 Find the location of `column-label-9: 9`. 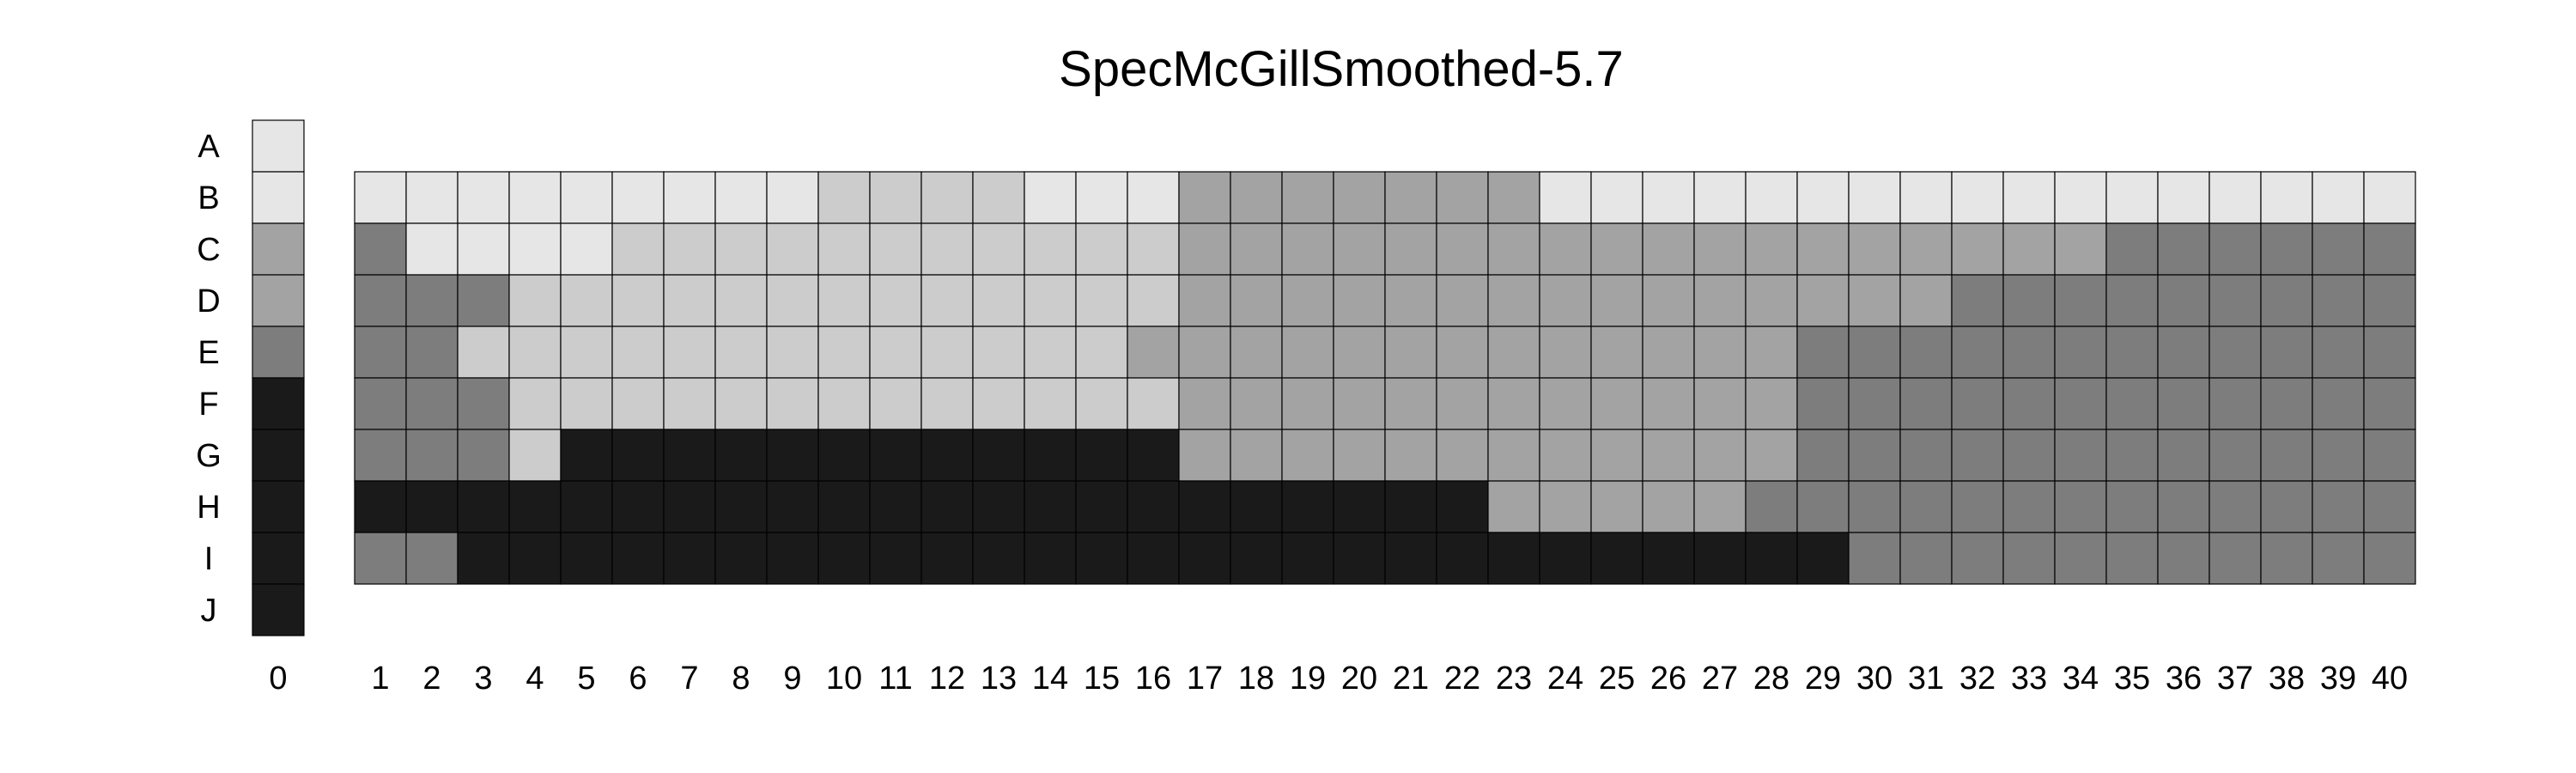

column-label-9: 9 is located at coordinates (792, 678).